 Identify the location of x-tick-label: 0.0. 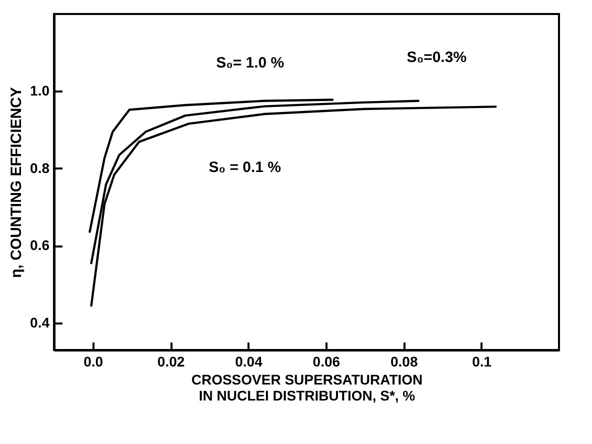
(94, 362).